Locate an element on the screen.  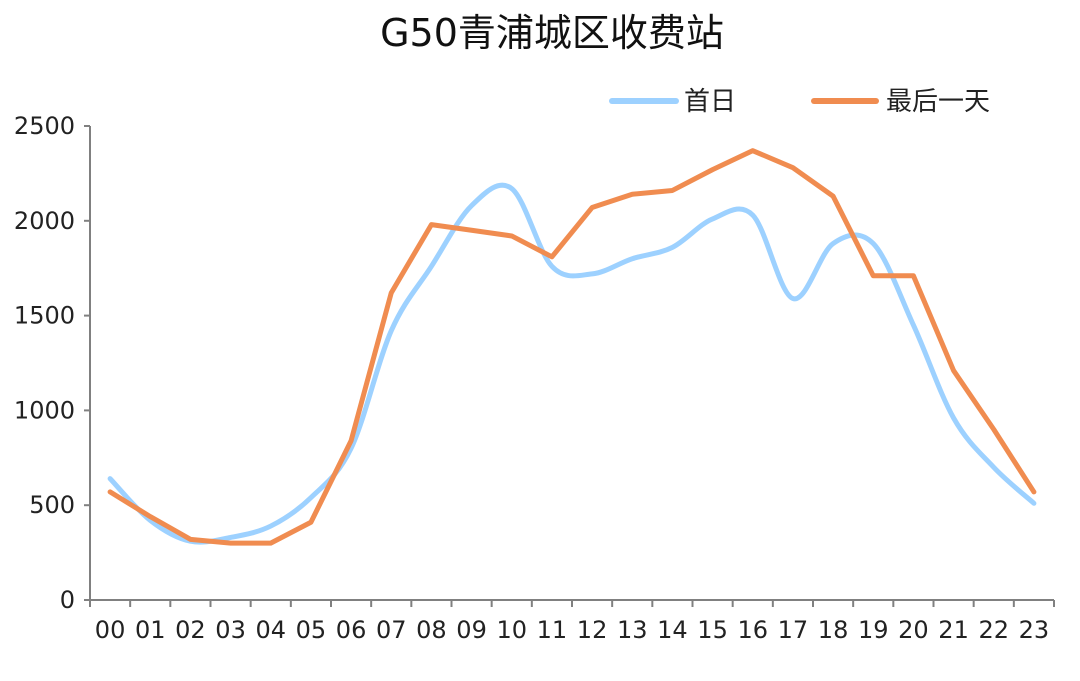
legend-label-first-day: 首日 is located at coordinates (710, 102).